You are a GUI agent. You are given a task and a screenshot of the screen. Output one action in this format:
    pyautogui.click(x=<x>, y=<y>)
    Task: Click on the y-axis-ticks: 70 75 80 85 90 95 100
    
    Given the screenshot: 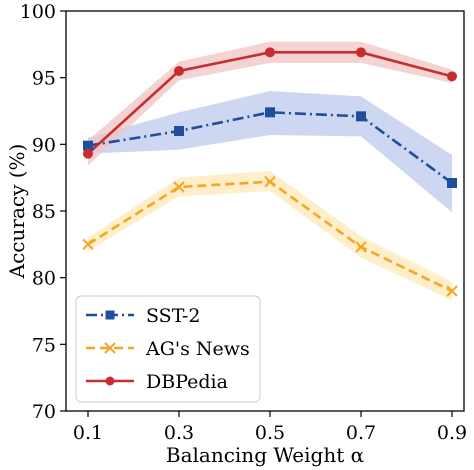 What is the action you would take?
    pyautogui.click(x=43, y=212)
    